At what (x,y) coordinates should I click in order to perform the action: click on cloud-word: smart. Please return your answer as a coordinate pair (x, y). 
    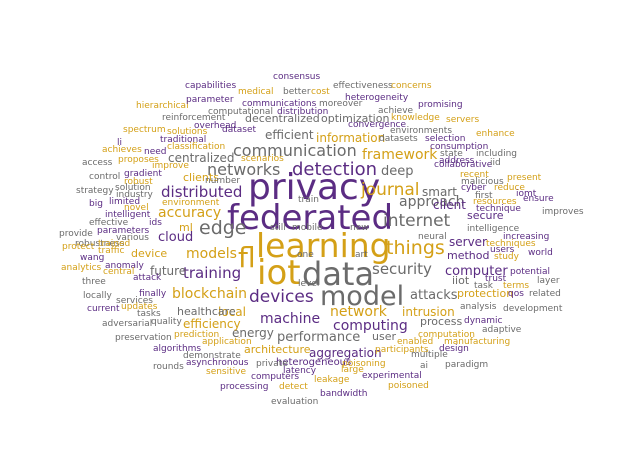
    Looking at the image, I should click on (439, 192).